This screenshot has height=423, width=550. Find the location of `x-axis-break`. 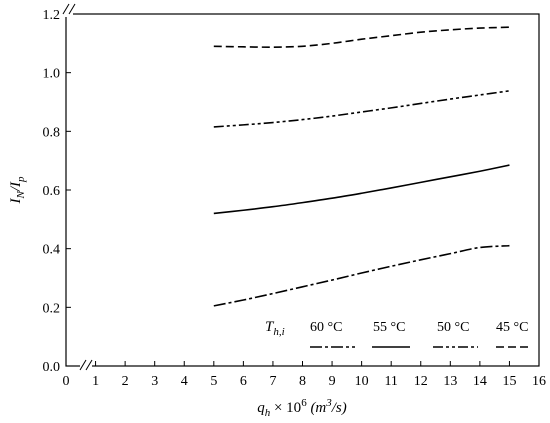

x-axis-break is located at coordinates (86, 365).